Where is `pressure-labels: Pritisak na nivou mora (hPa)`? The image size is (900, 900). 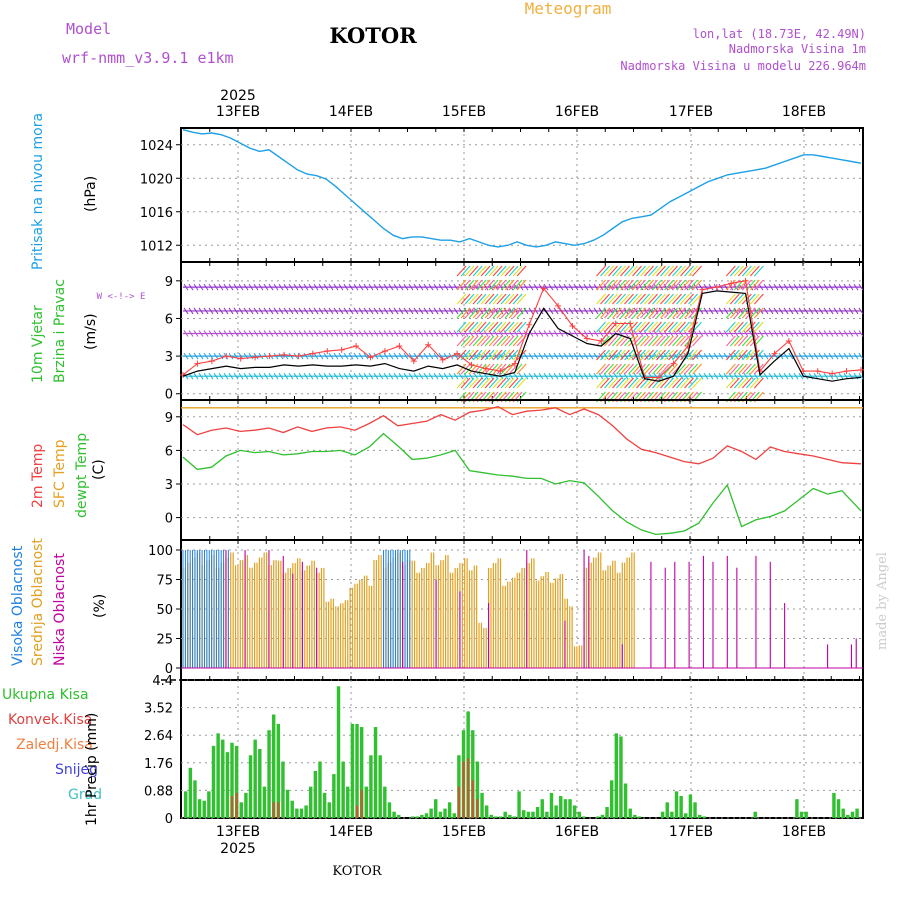 pressure-labels: Pritisak na nivou mora (hPa) is located at coordinates (64, 191).